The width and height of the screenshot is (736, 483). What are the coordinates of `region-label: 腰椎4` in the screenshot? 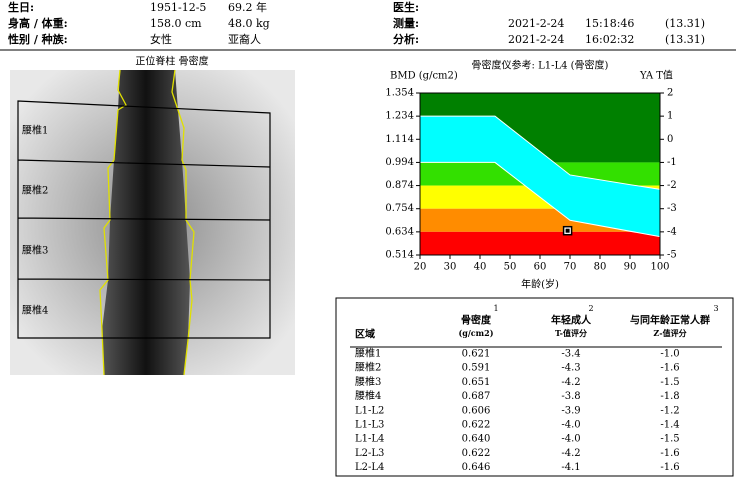 It's located at (35, 310).